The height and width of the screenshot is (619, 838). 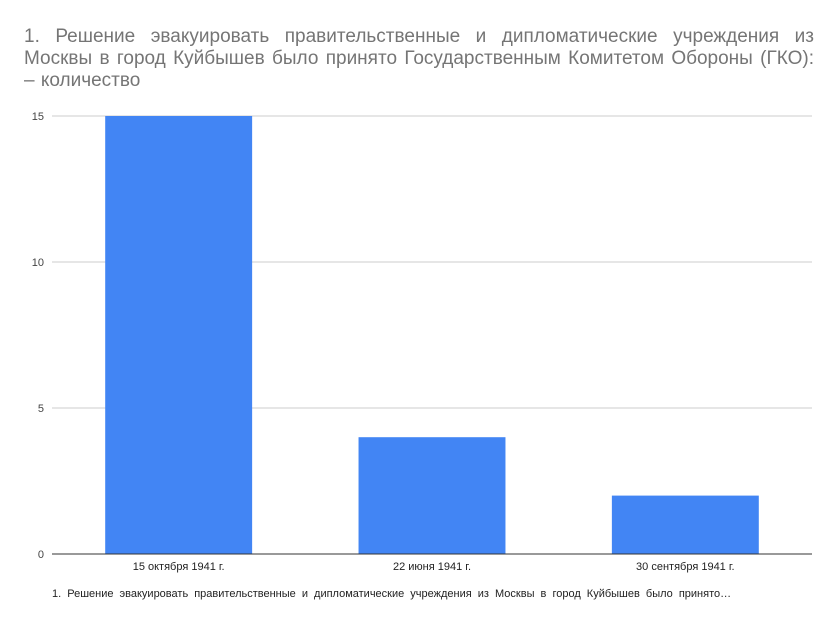 What do you see at coordinates (38, 263) in the screenshot?
I see `y-tick-label: 10` at bounding box center [38, 263].